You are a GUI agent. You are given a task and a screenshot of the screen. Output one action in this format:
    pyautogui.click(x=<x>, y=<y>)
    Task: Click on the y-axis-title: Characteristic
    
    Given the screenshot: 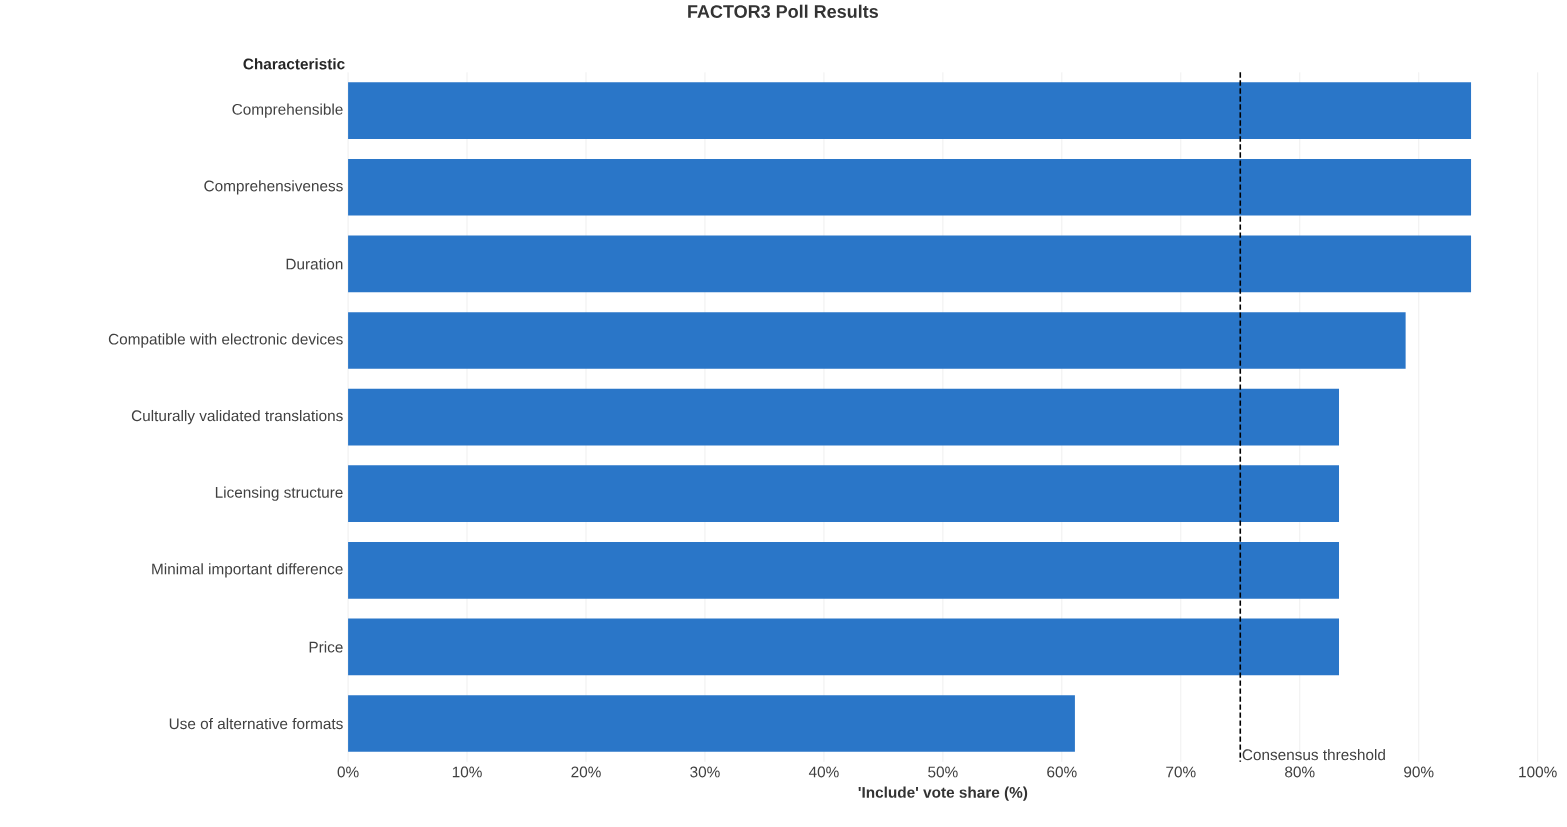 What is the action you would take?
    pyautogui.click(x=294, y=64)
    